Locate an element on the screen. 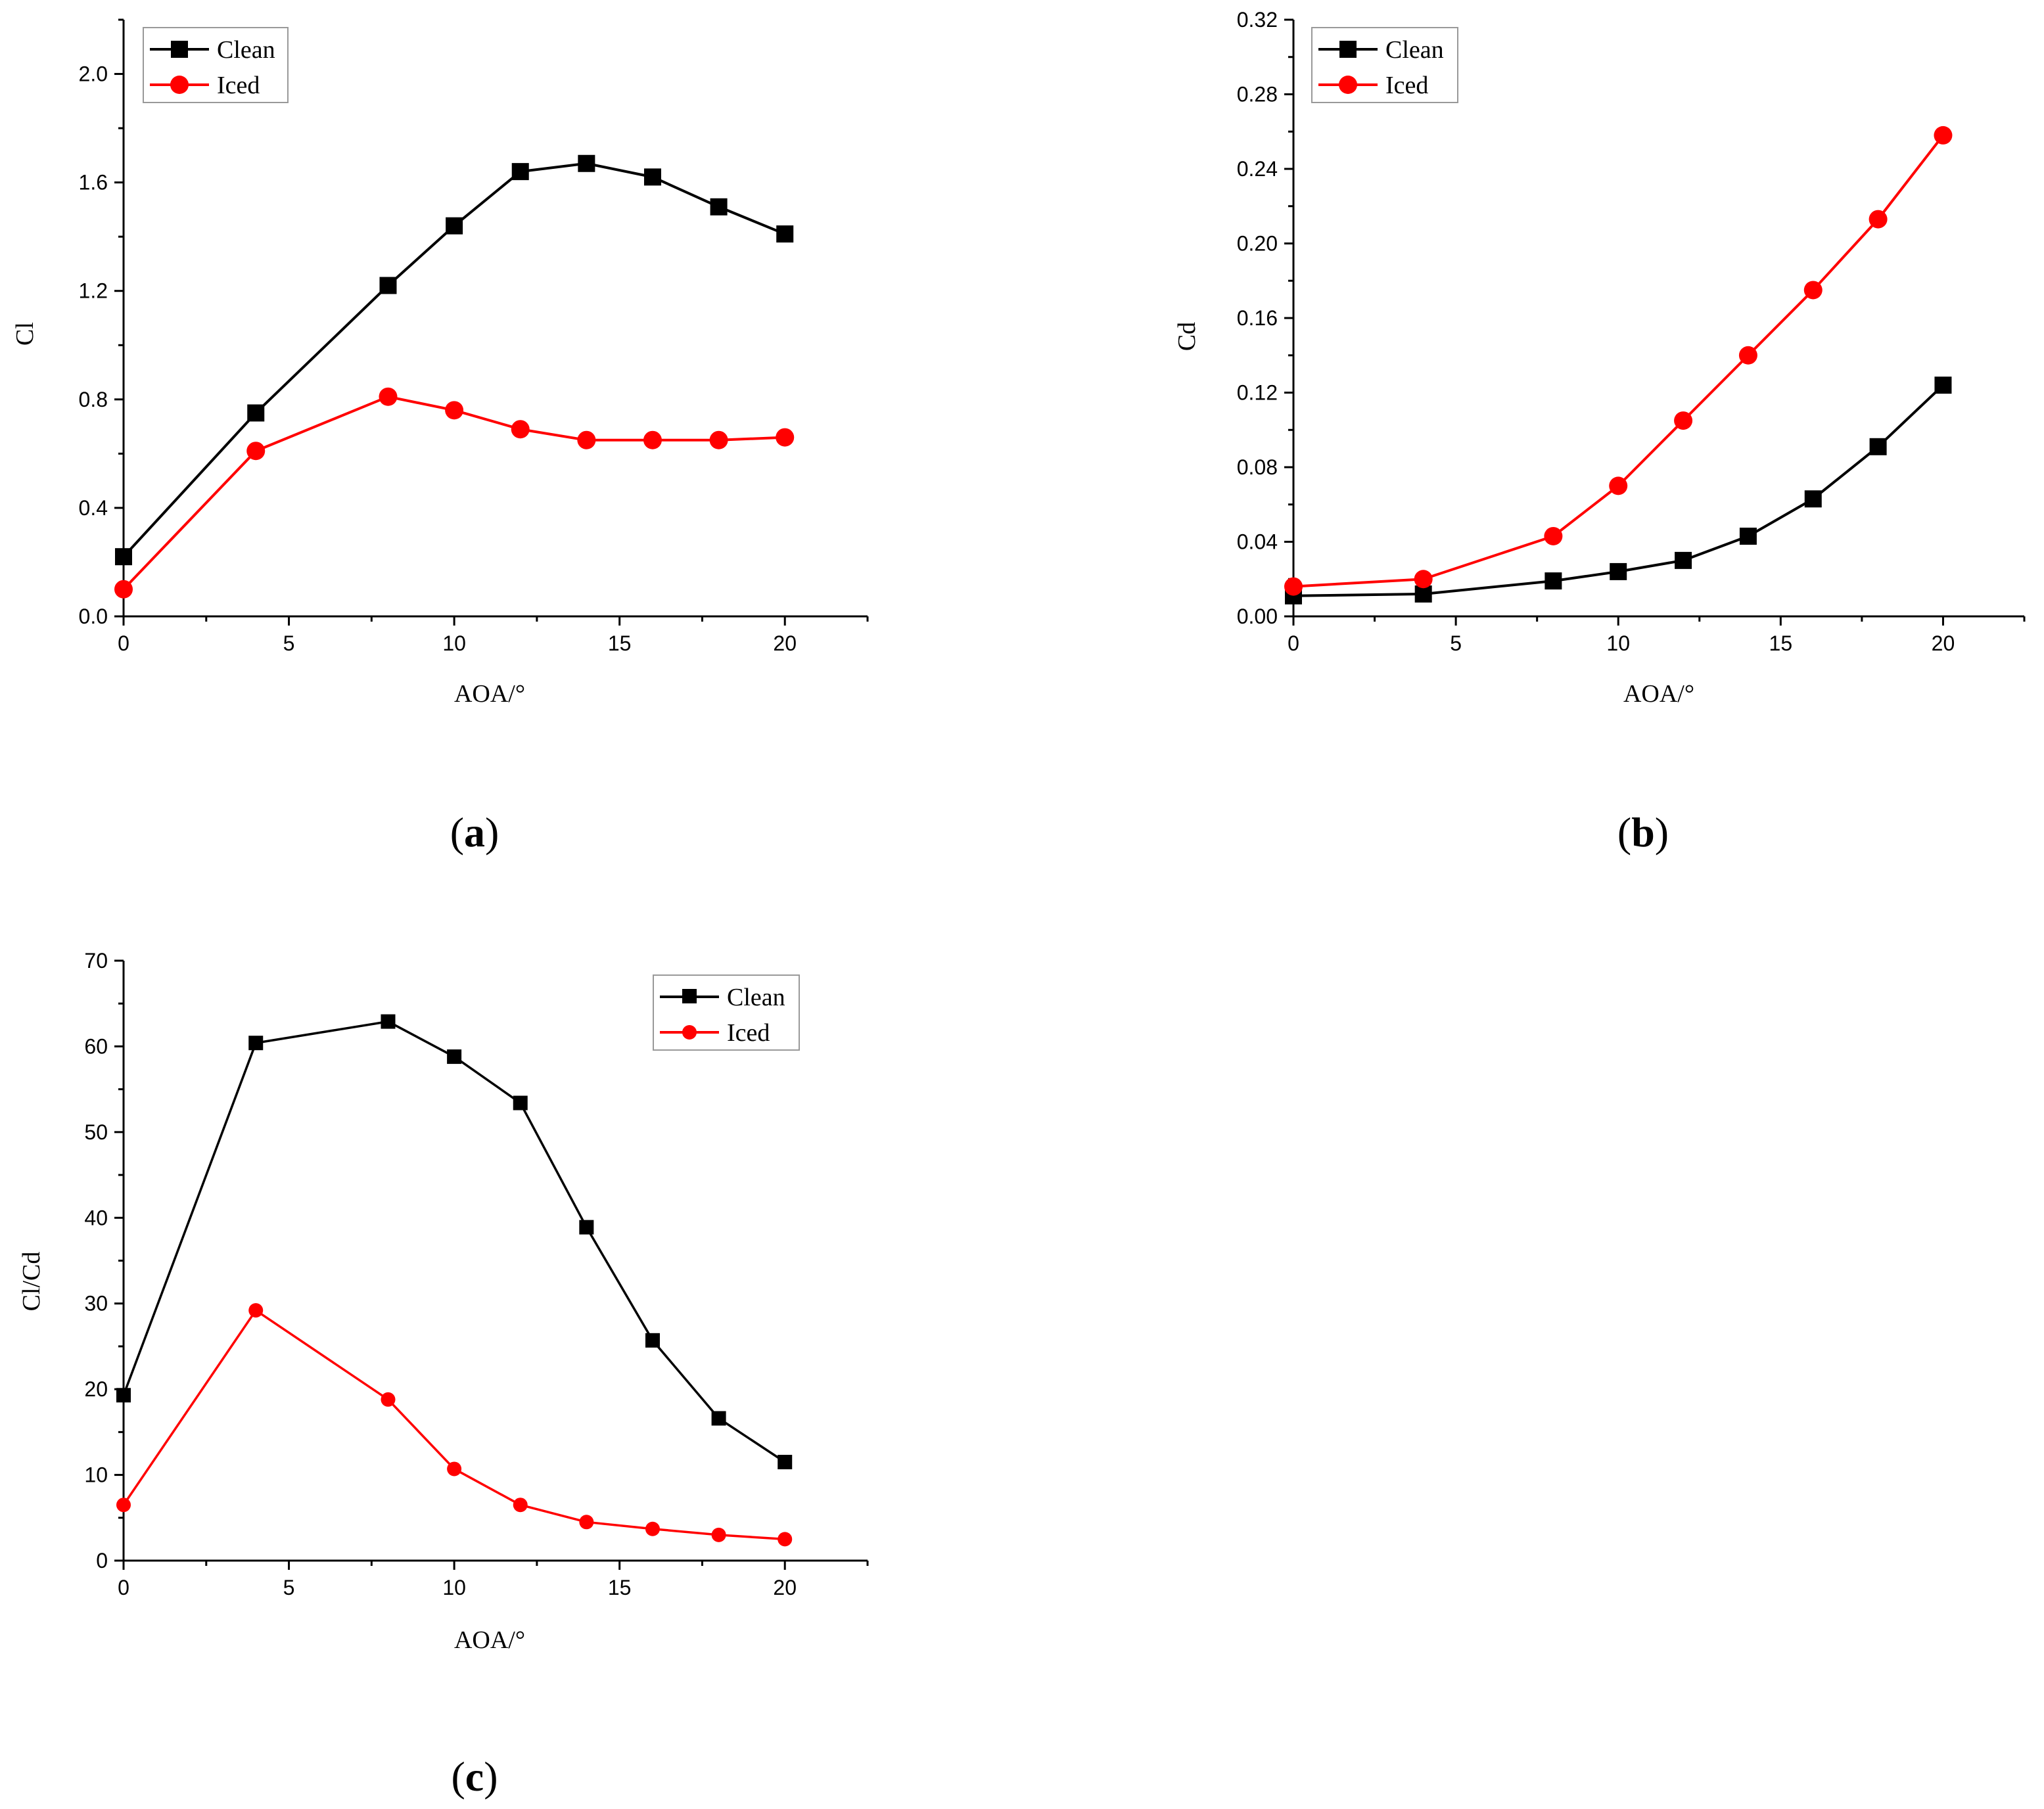  chart-b-caption: (b) is located at coordinates (1643, 832).